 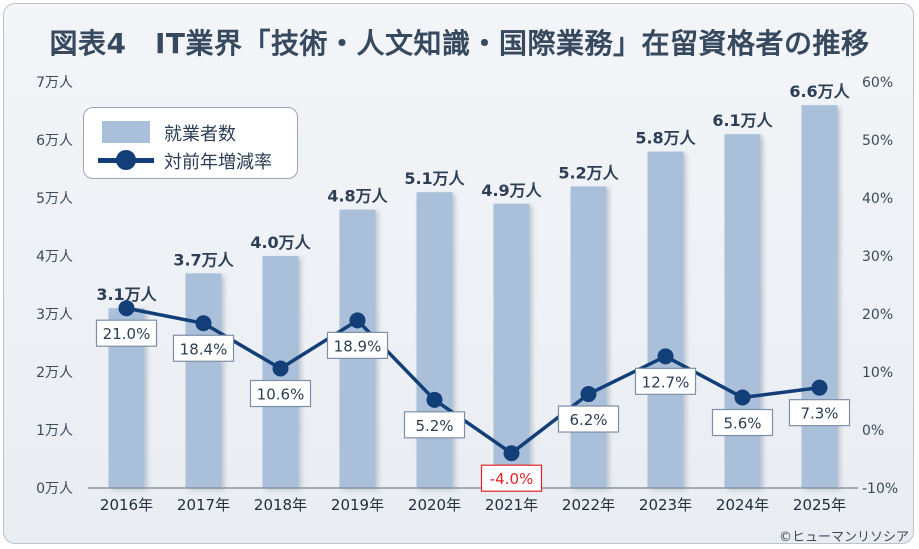 I want to click on growth-rate-label: 5.2%, so click(x=434, y=426).